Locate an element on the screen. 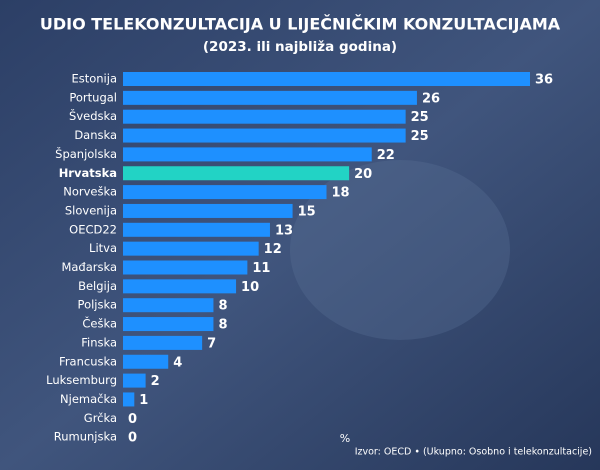  chart-subtitle: (2023. ili najbliža godina) is located at coordinates (300, 47).